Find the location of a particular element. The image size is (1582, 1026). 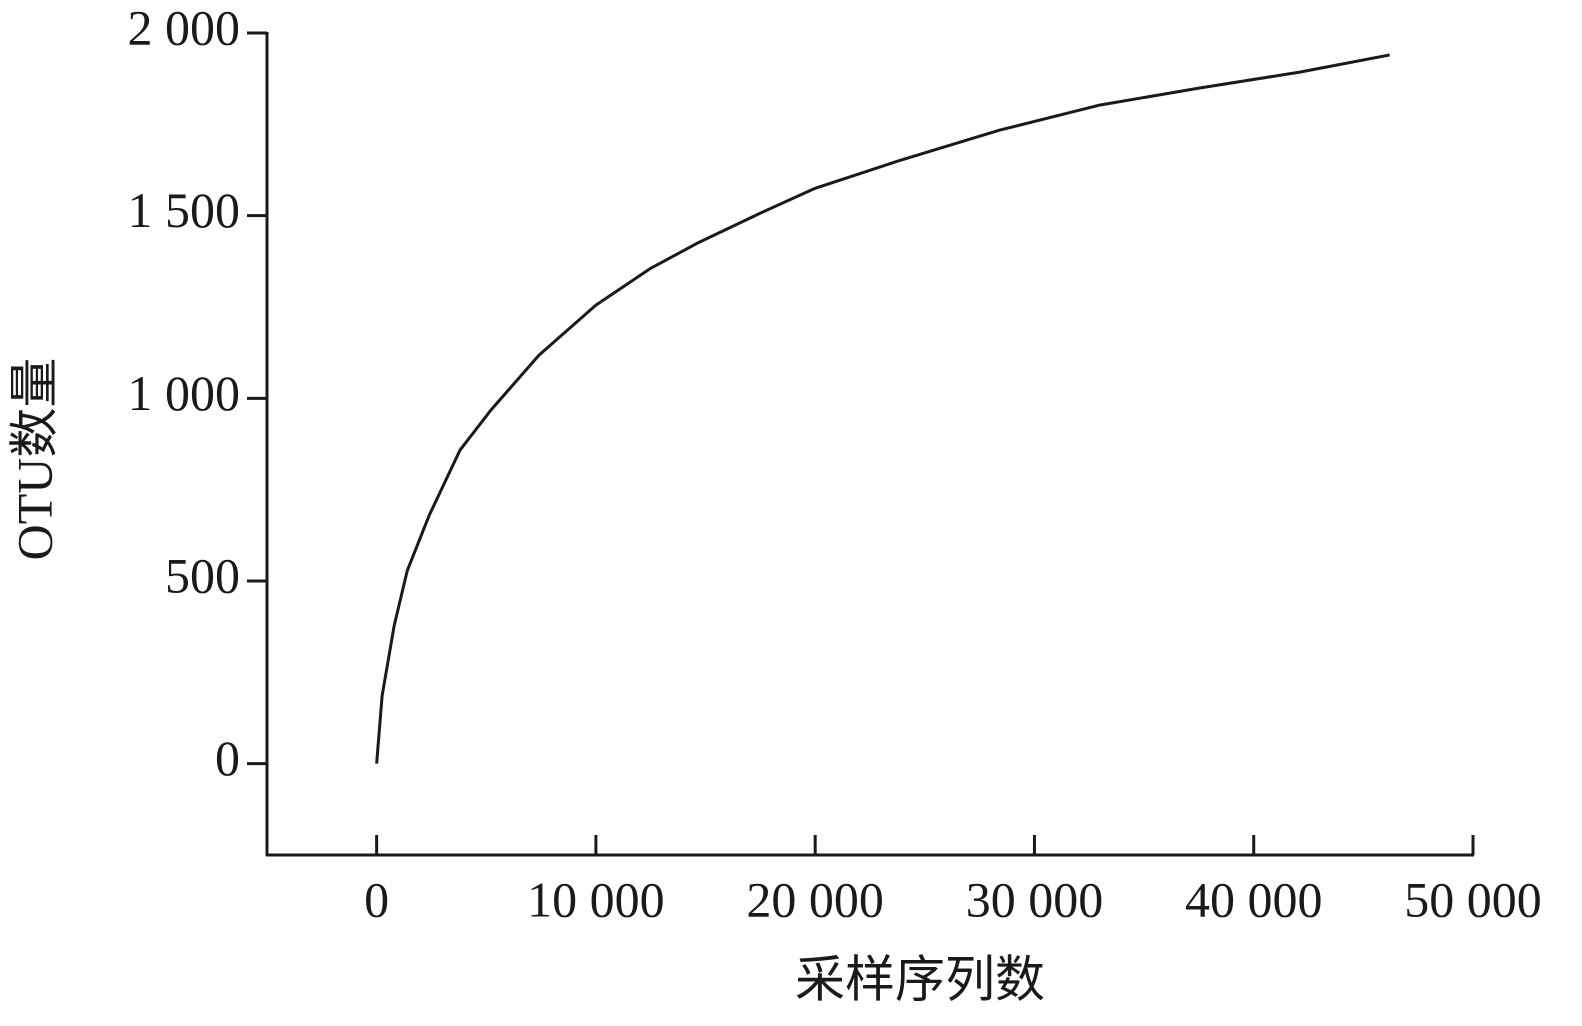

y-tick-label: 1 000 is located at coordinates (184, 393).